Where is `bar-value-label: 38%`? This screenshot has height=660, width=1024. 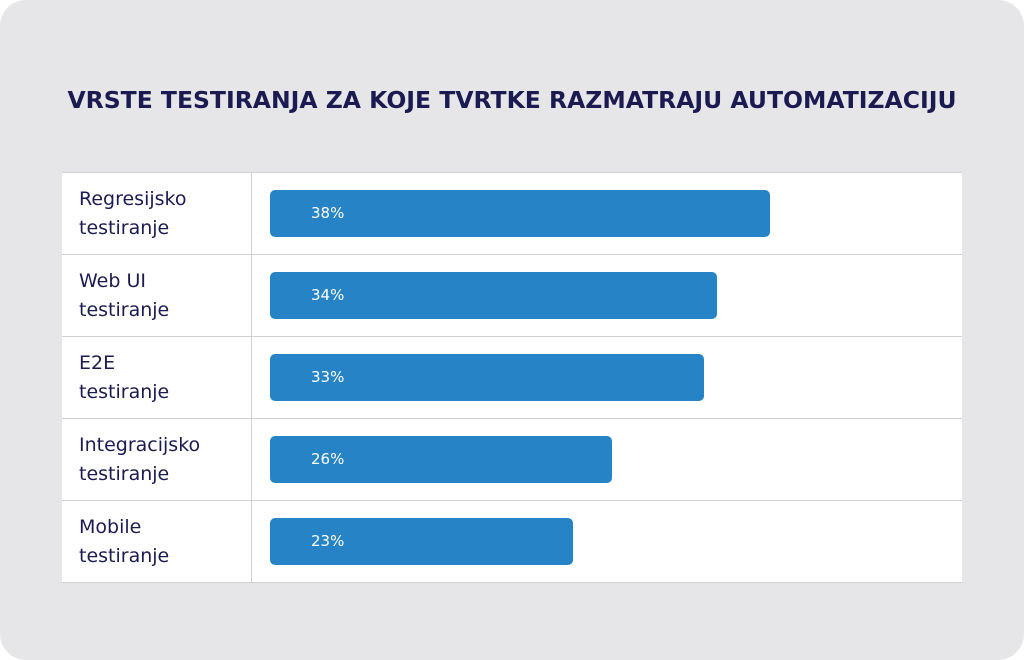 bar-value-label: 38% is located at coordinates (328, 213).